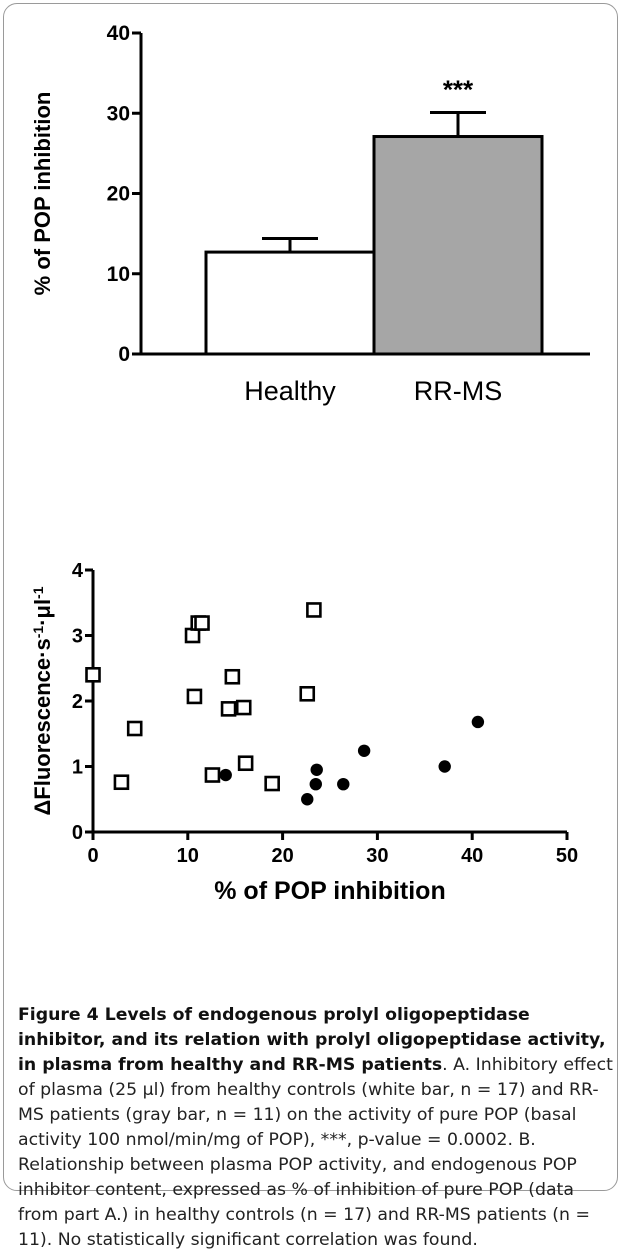 Image resolution: width=624 pixels, height=1253 pixels. I want to click on y-axis-label-part: ΔFluorescence·s, so click(42, 726).